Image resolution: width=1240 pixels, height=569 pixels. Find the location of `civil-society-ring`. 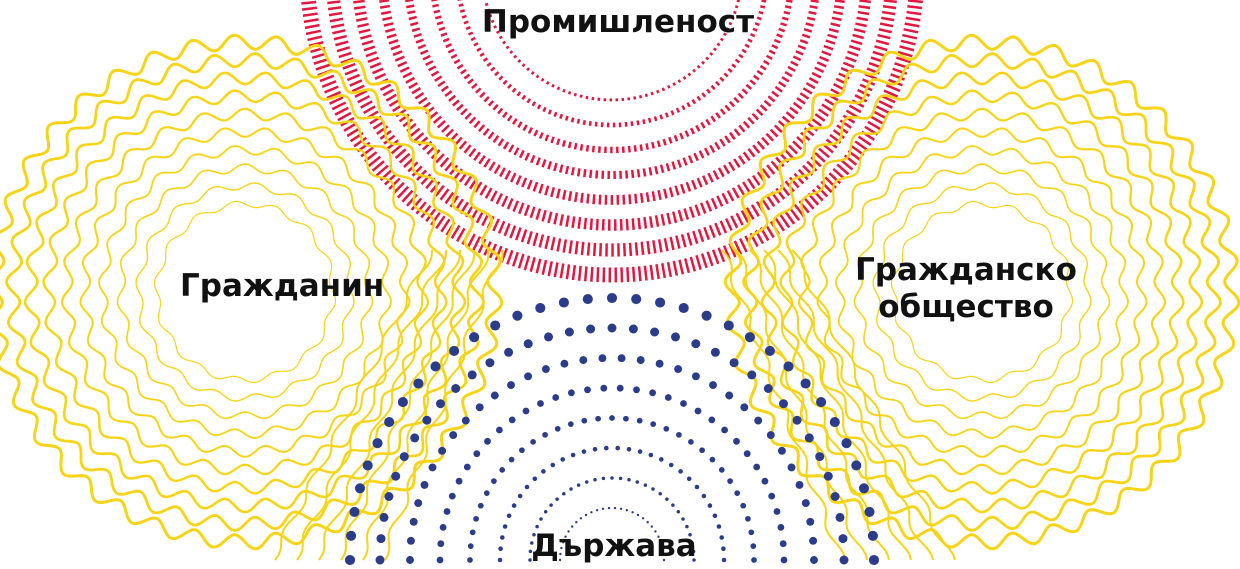

civil-society-ring is located at coordinates (982, 291).